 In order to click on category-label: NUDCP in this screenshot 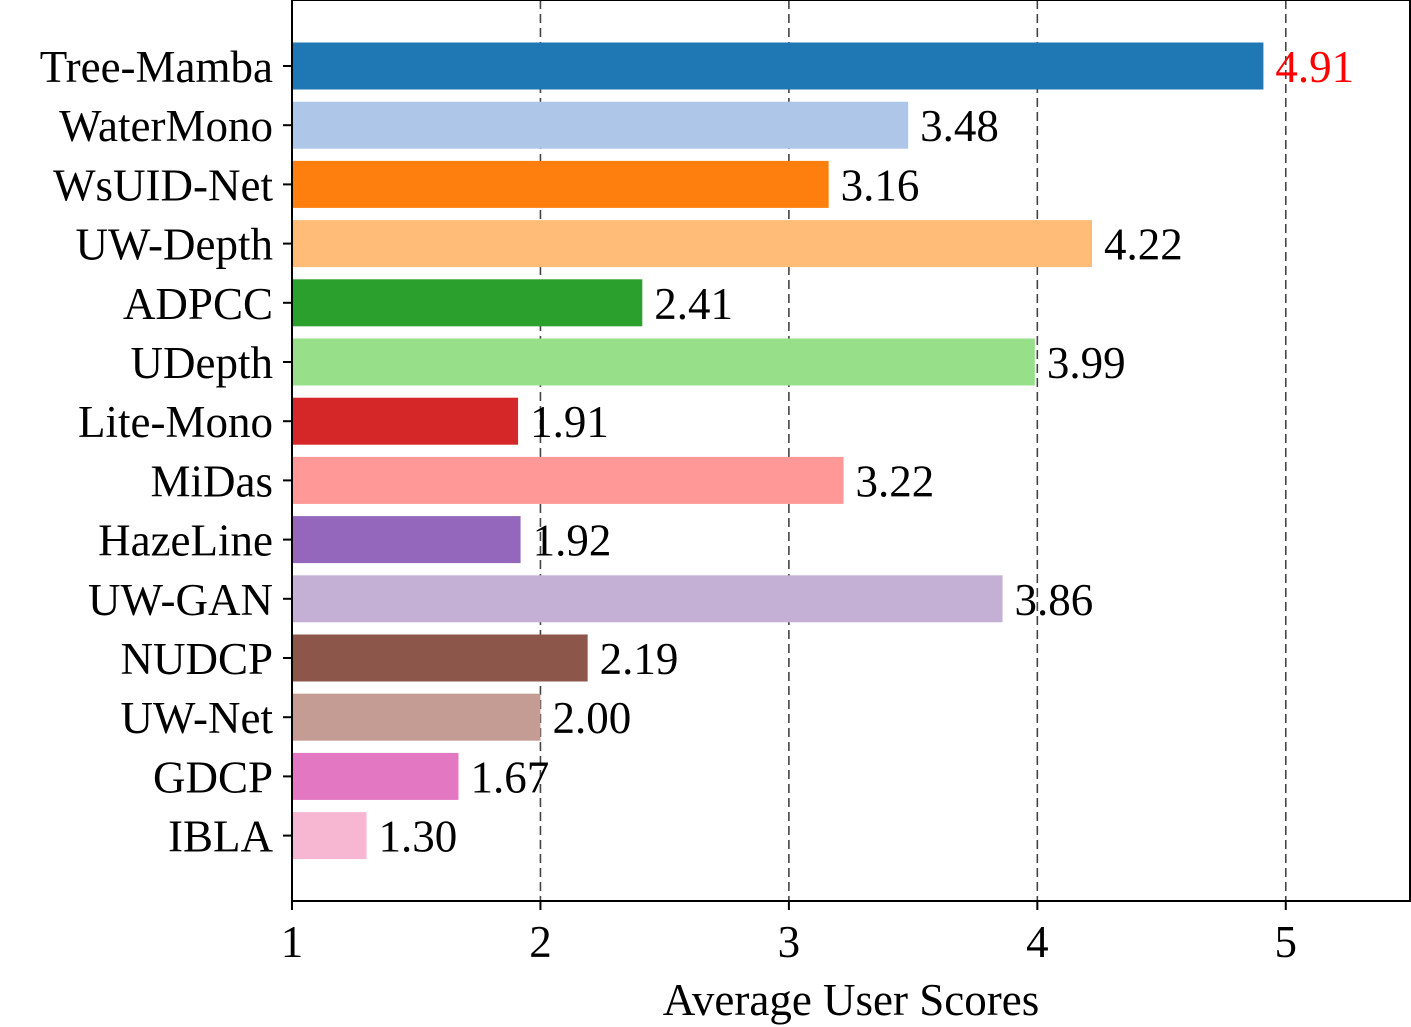, I will do `click(196, 659)`.